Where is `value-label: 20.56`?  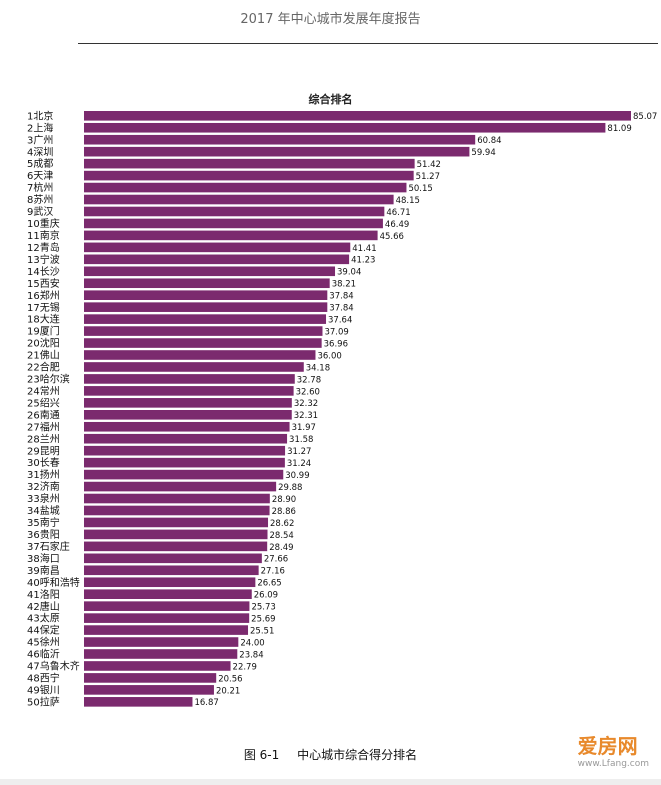 value-label: 20.56 is located at coordinates (230, 679).